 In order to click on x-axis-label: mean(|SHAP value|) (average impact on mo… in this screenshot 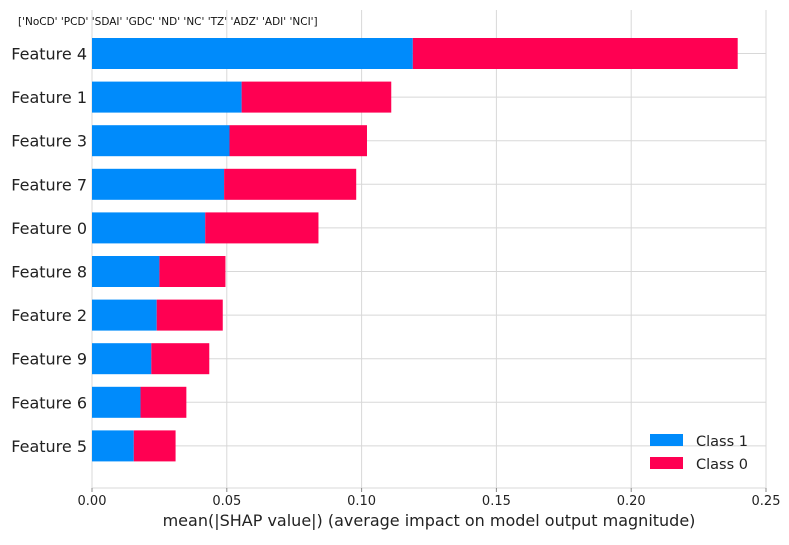, I will do `click(429, 520)`.